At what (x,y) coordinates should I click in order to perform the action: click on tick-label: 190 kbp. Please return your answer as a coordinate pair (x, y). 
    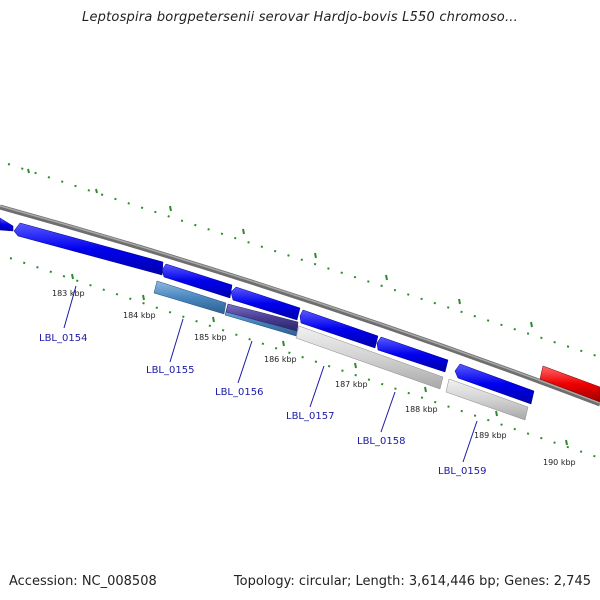
    Looking at the image, I should click on (559, 462).